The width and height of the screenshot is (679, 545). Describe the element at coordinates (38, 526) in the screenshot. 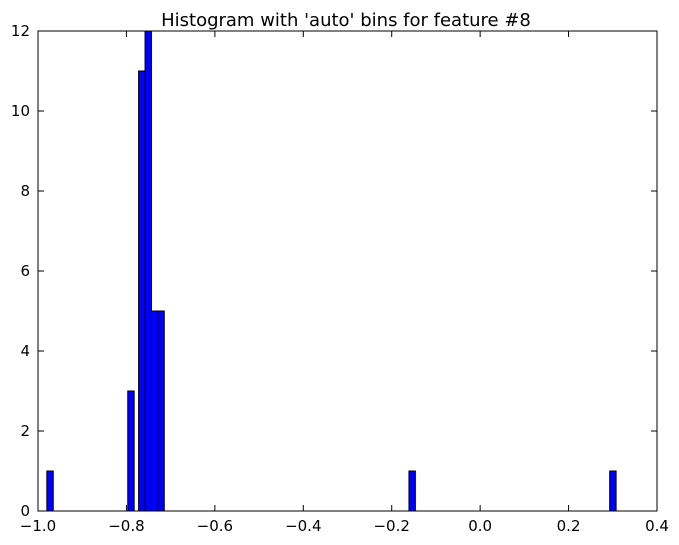

I see `x-tick-label: −1.0` at that location.